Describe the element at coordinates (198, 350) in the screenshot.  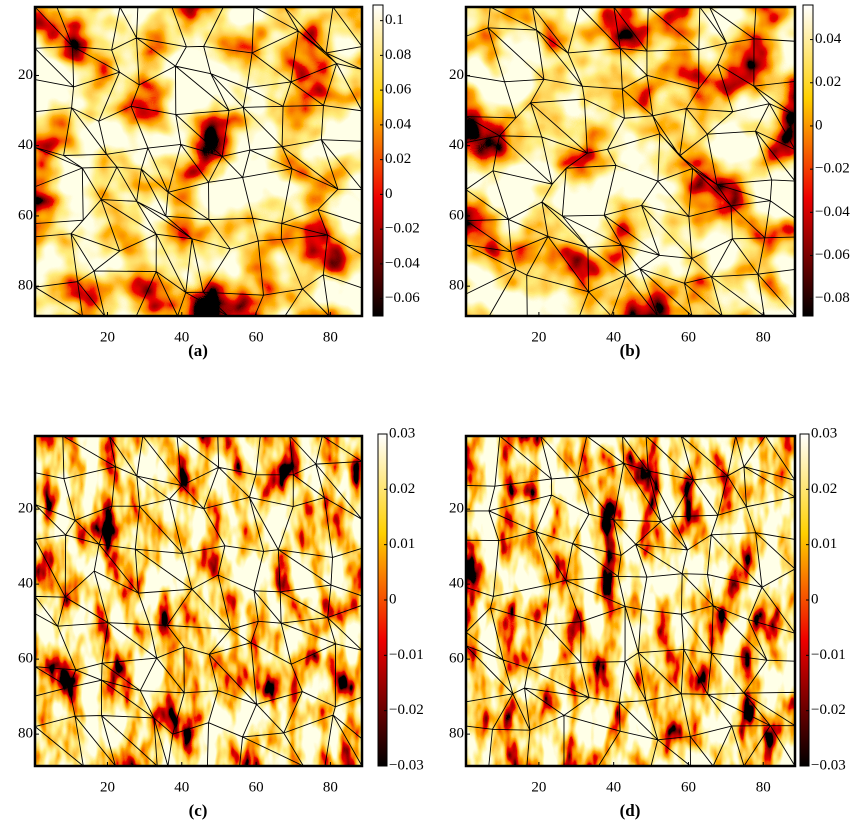
I see `panel-label: (a)` at that location.